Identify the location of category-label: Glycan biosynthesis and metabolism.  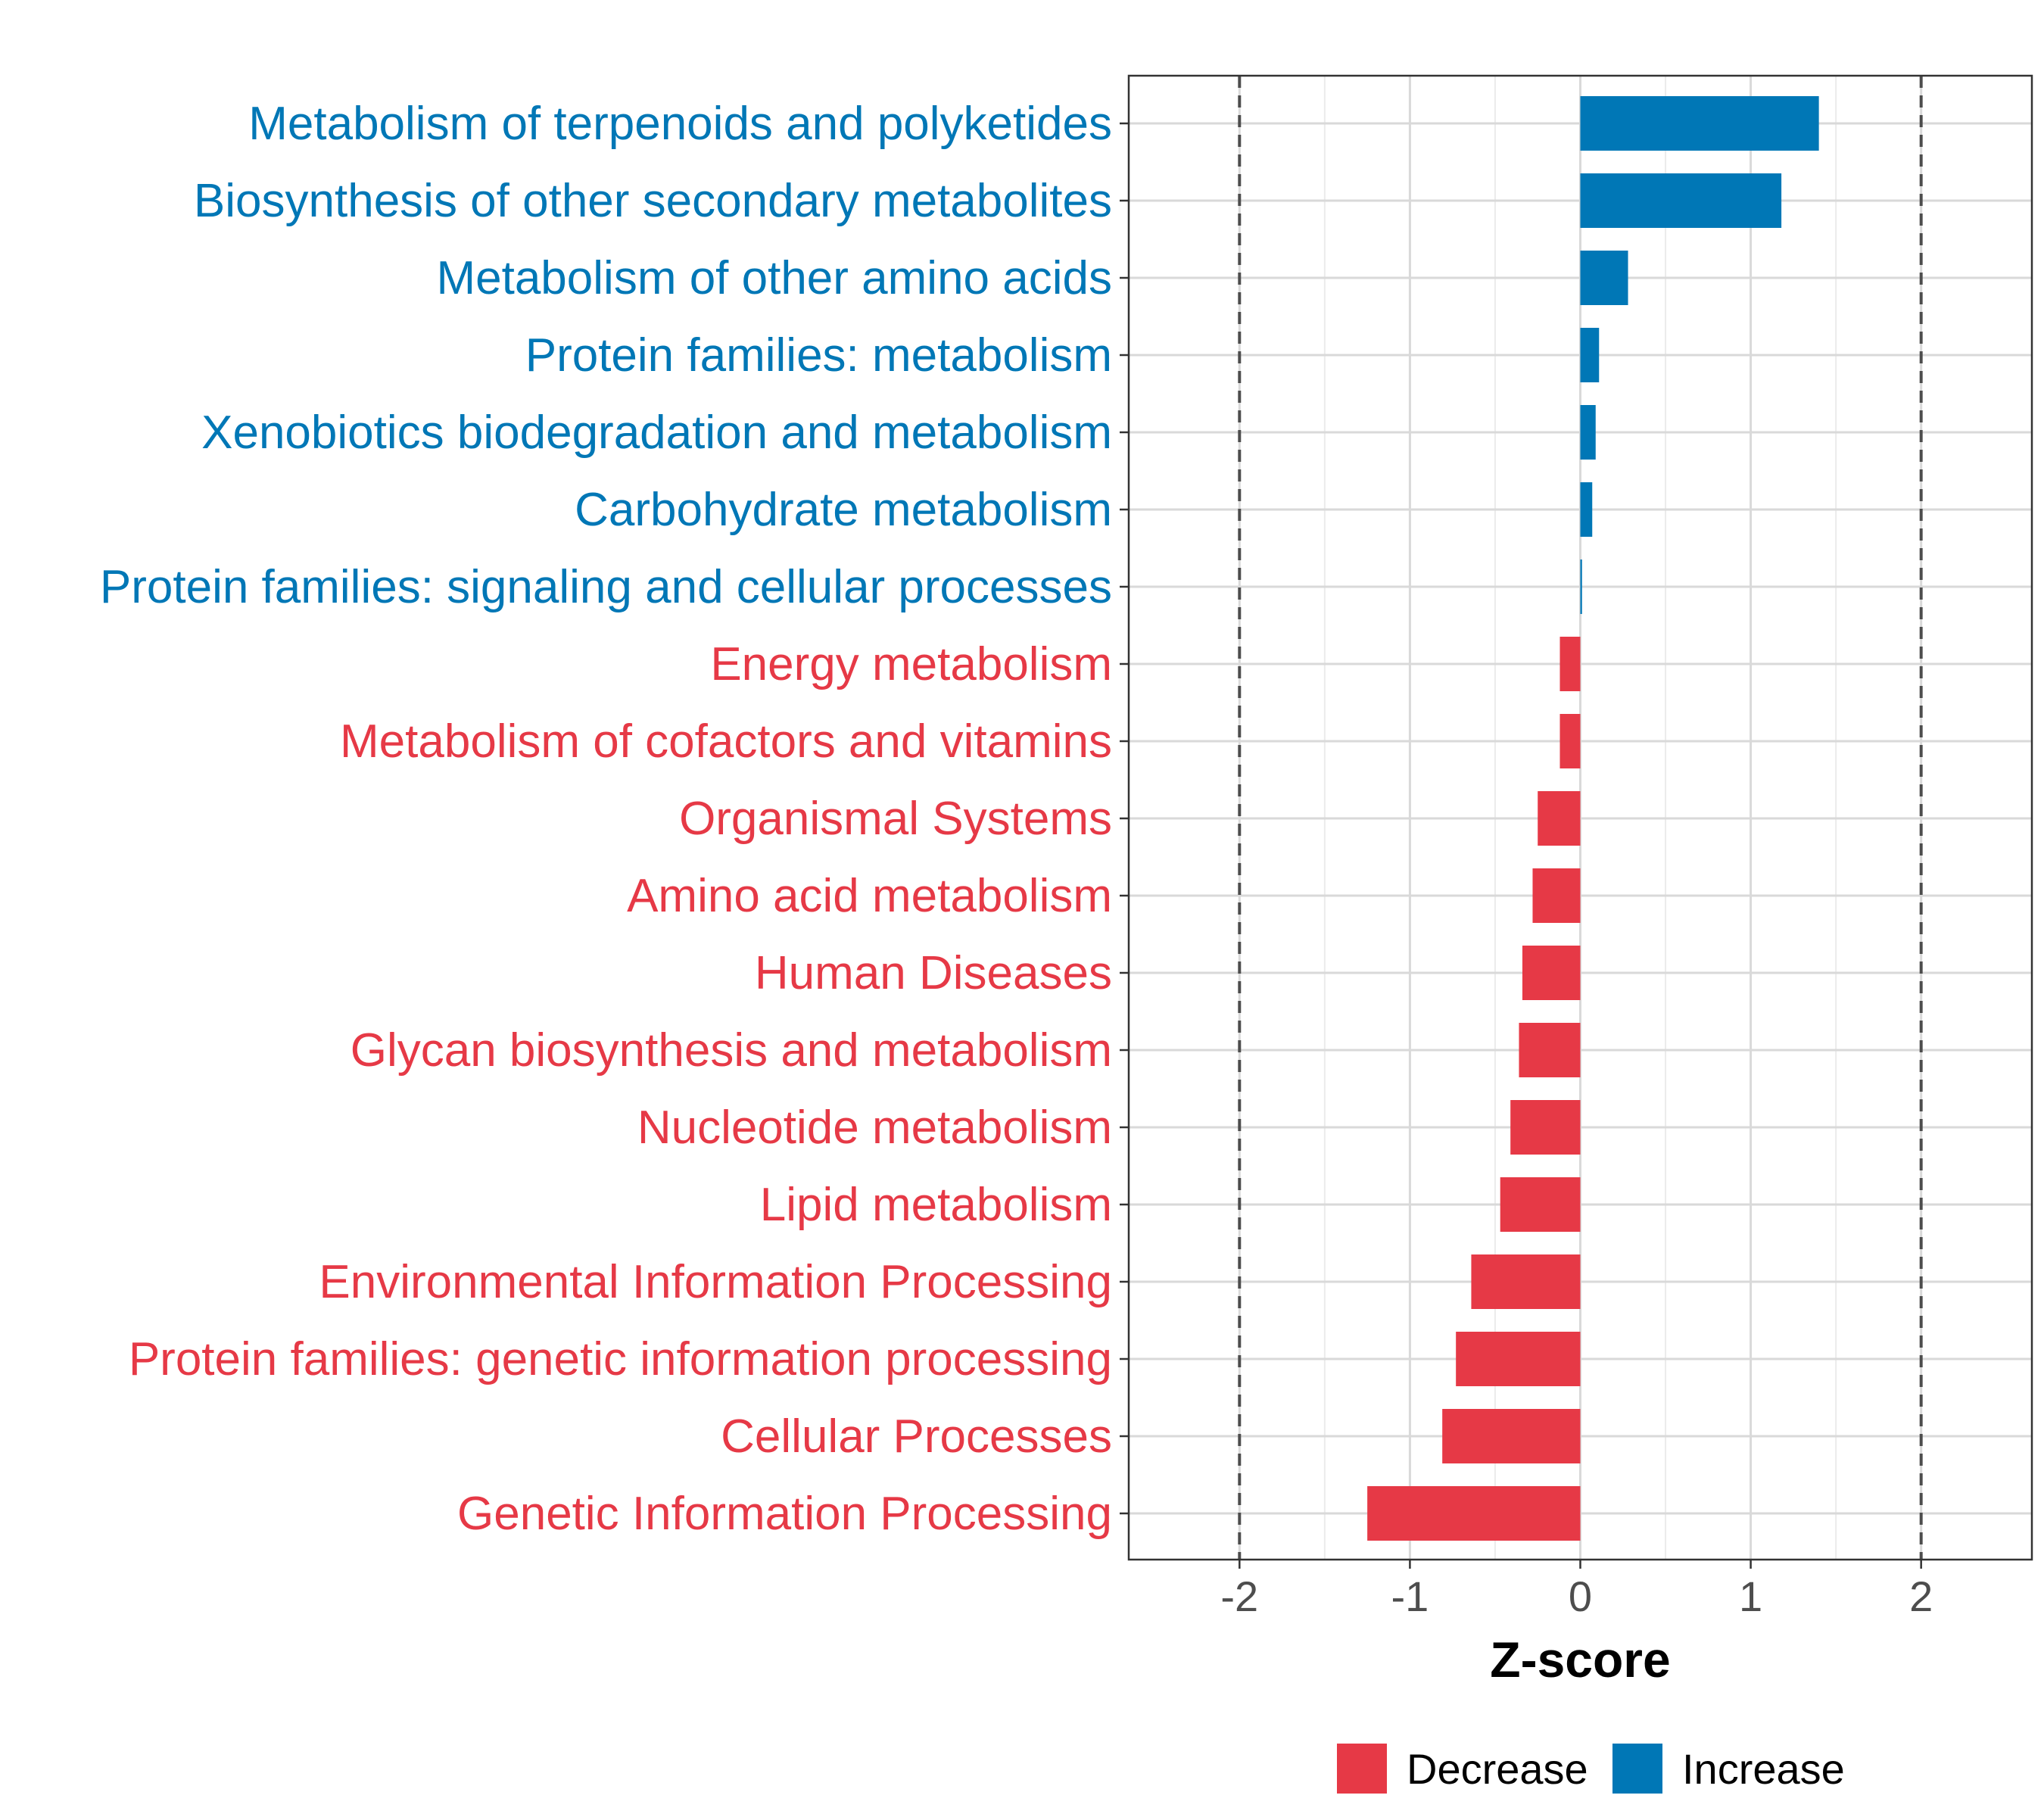
(731, 1050).